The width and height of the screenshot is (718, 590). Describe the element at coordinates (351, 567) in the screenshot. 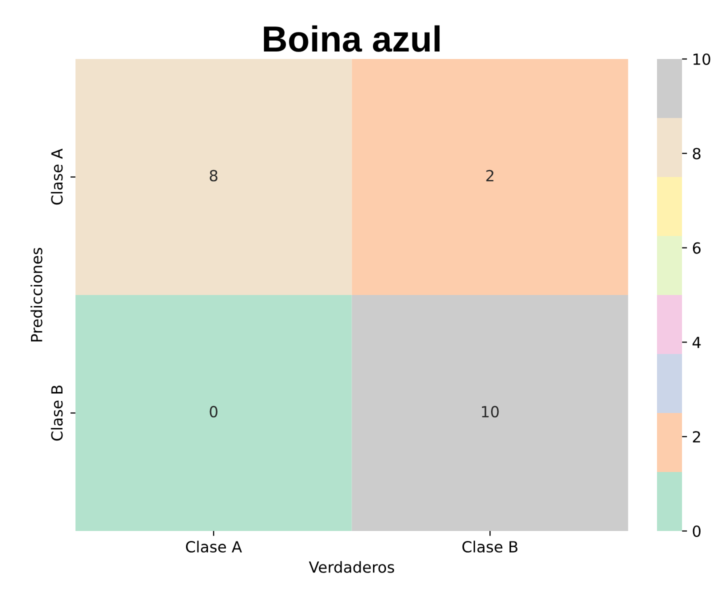

I see `x-axis-title: Verdaderos` at that location.